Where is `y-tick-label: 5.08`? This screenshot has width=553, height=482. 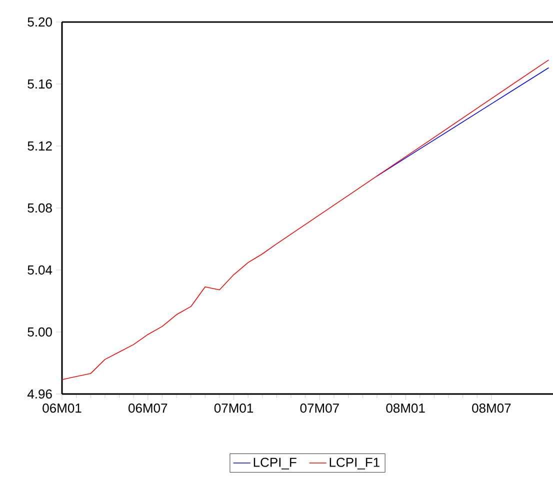
y-tick-label: 5.08 is located at coordinates (40, 208).